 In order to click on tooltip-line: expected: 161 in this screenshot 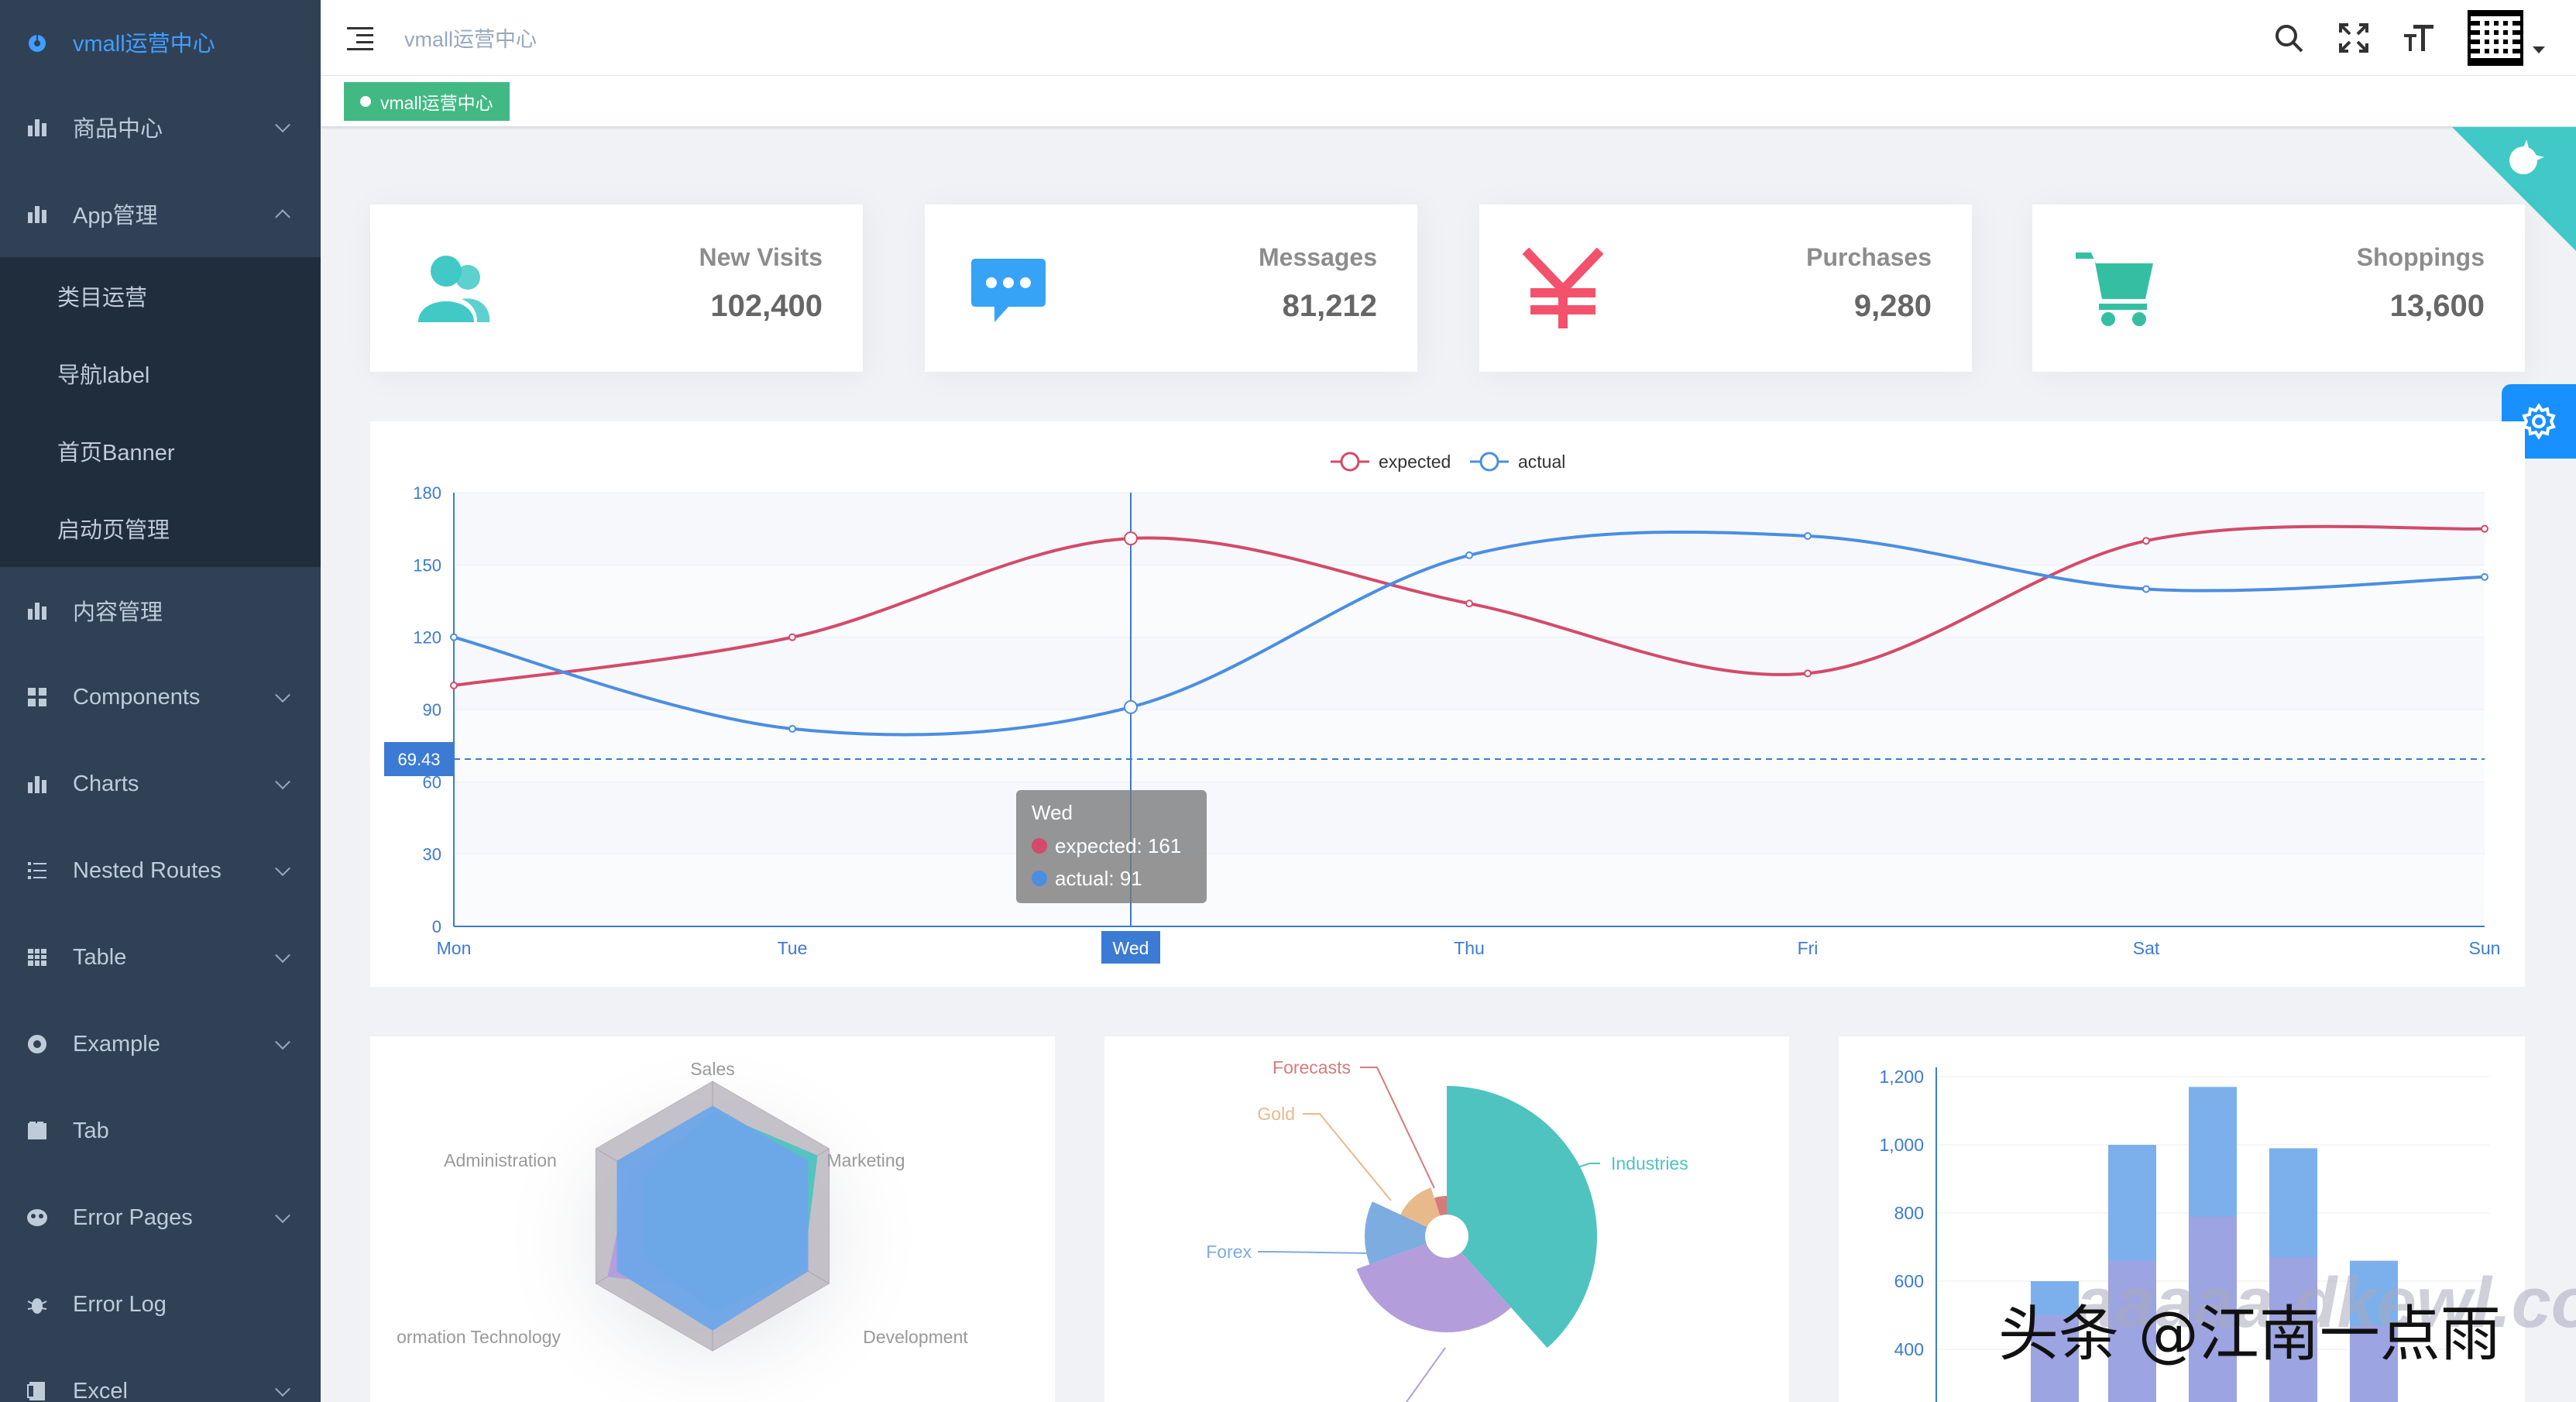, I will do `click(1118, 845)`.